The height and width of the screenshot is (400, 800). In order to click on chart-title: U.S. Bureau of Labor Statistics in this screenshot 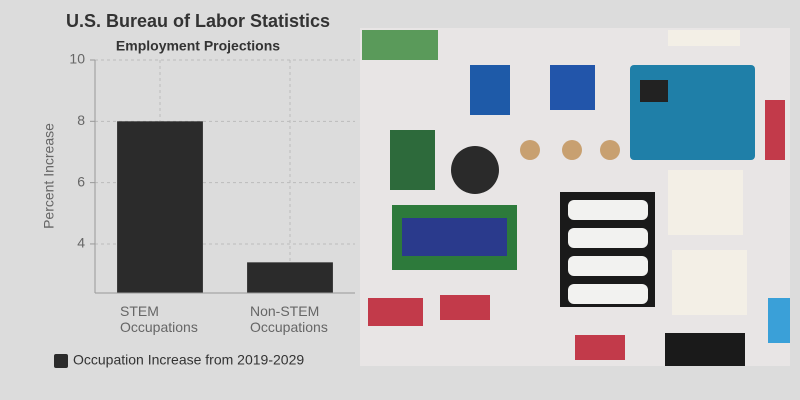, I will do `click(198, 21)`.